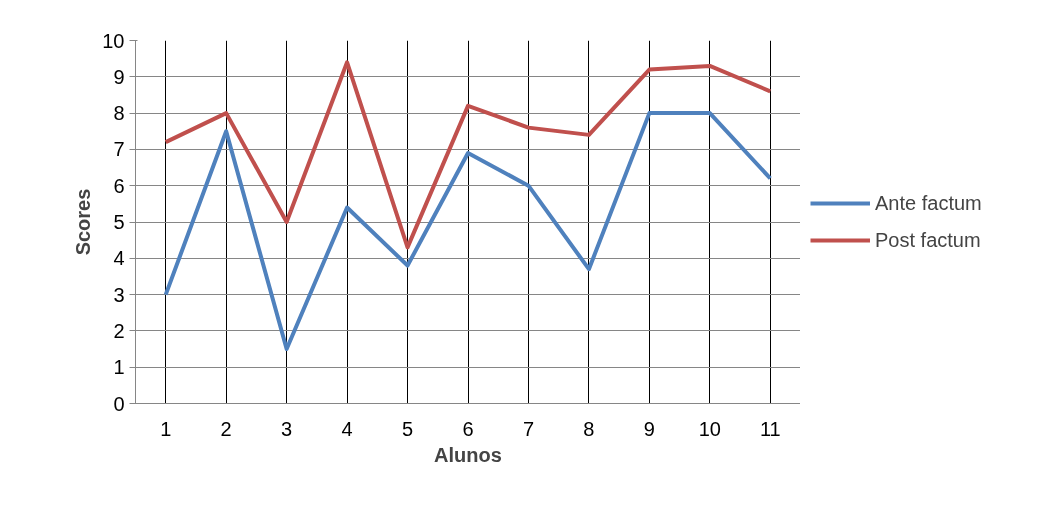  Describe the element at coordinates (287, 428) in the screenshot. I see `x-tick-label: 3` at that location.